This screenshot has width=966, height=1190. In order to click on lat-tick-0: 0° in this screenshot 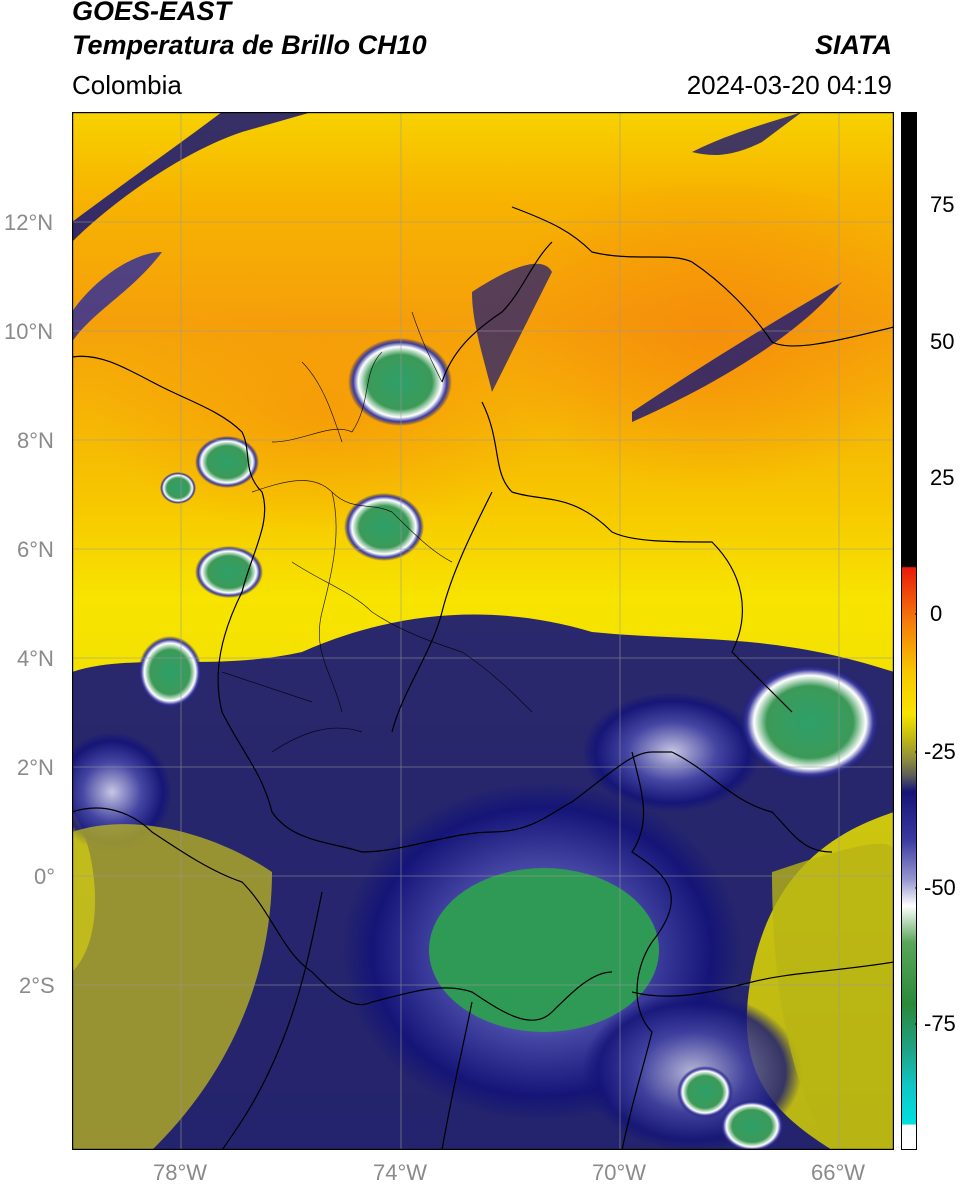, I will do `click(45, 876)`.